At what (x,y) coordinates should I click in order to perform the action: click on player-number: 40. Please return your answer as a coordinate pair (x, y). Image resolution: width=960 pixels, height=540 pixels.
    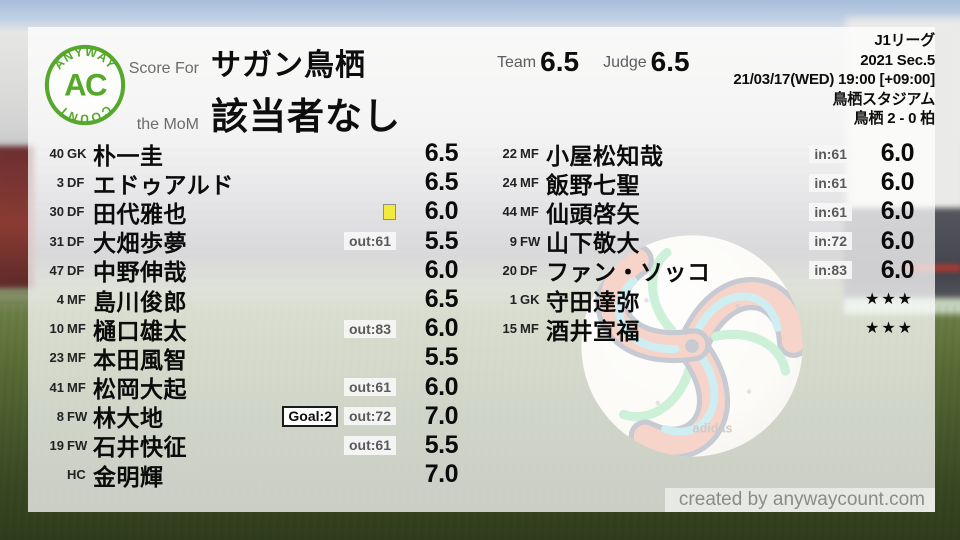
    Looking at the image, I should click on (56, 154).